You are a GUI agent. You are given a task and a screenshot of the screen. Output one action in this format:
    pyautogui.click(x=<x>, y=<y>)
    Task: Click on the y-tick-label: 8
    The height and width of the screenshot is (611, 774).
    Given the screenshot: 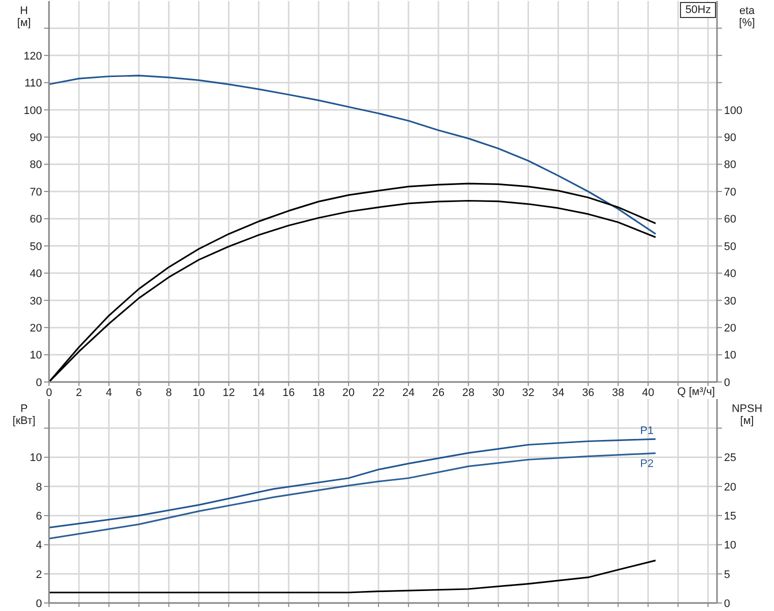 What is the action you would take?
    pyautogui.click(x=39, y=487)
    